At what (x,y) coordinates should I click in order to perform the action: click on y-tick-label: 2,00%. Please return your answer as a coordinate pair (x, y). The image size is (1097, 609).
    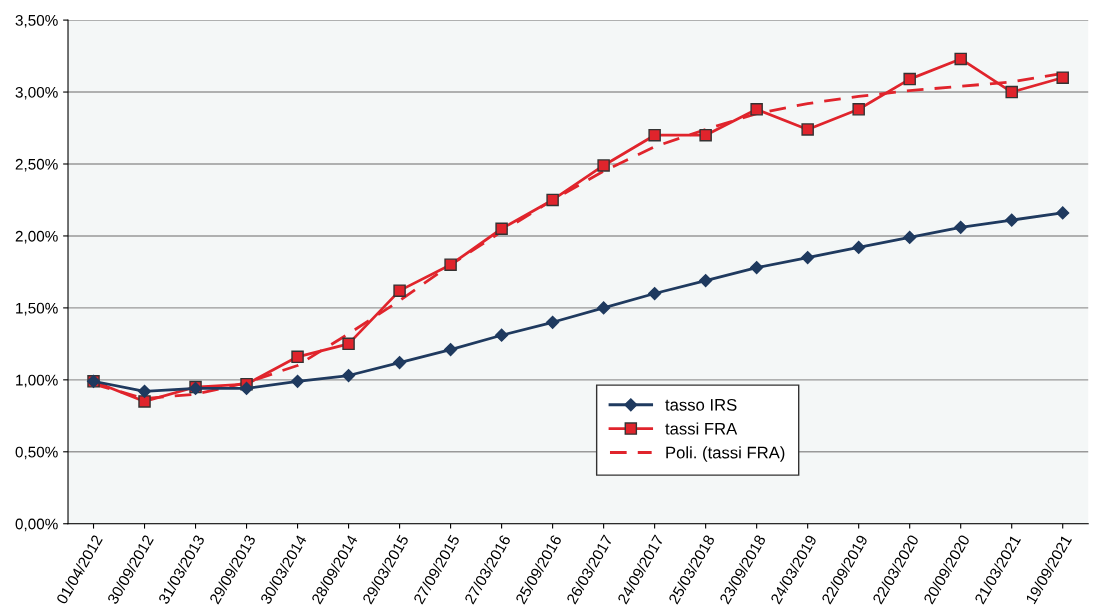
    Looking at the image, I should click on (36, 237).